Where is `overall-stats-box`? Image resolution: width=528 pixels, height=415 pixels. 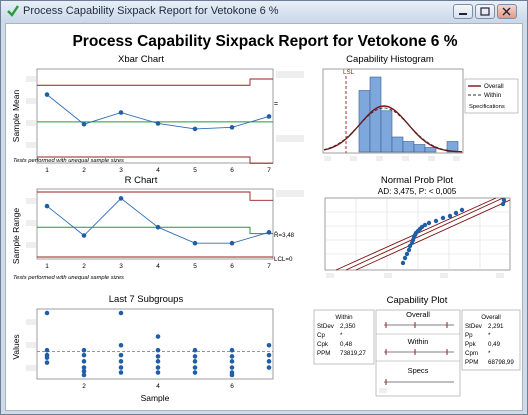
overall-stats-box is located at coordinates (491, 340).